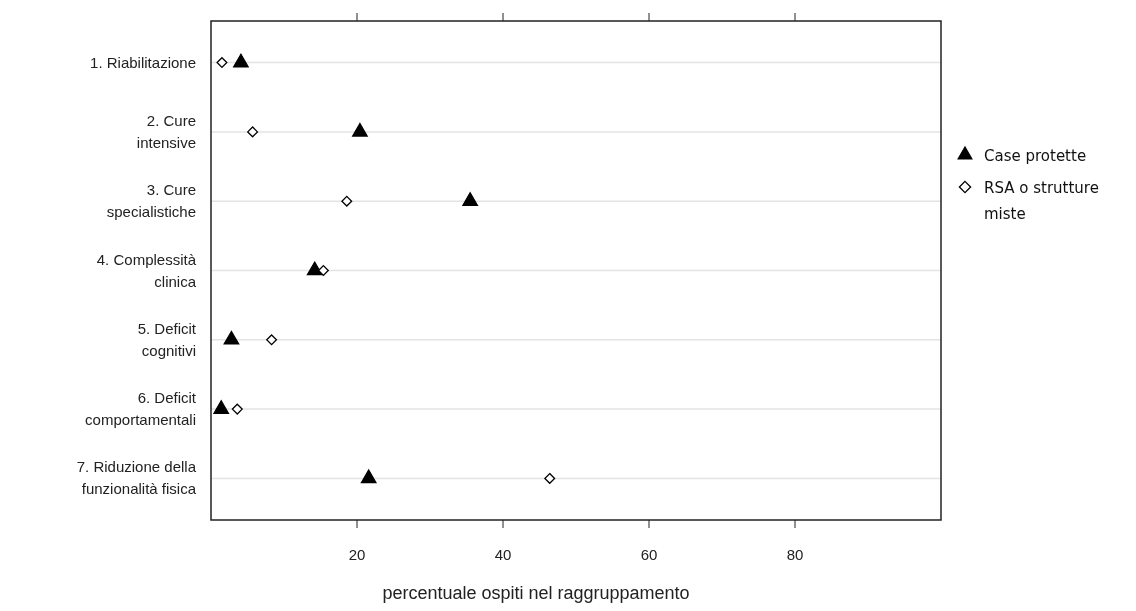 The image size is (1136, 611). What do you see at coordinates (143, 62) in the screenshot?
I see `y-tick-label: 1. Riabilitazione` at bounding box center [143, 62].